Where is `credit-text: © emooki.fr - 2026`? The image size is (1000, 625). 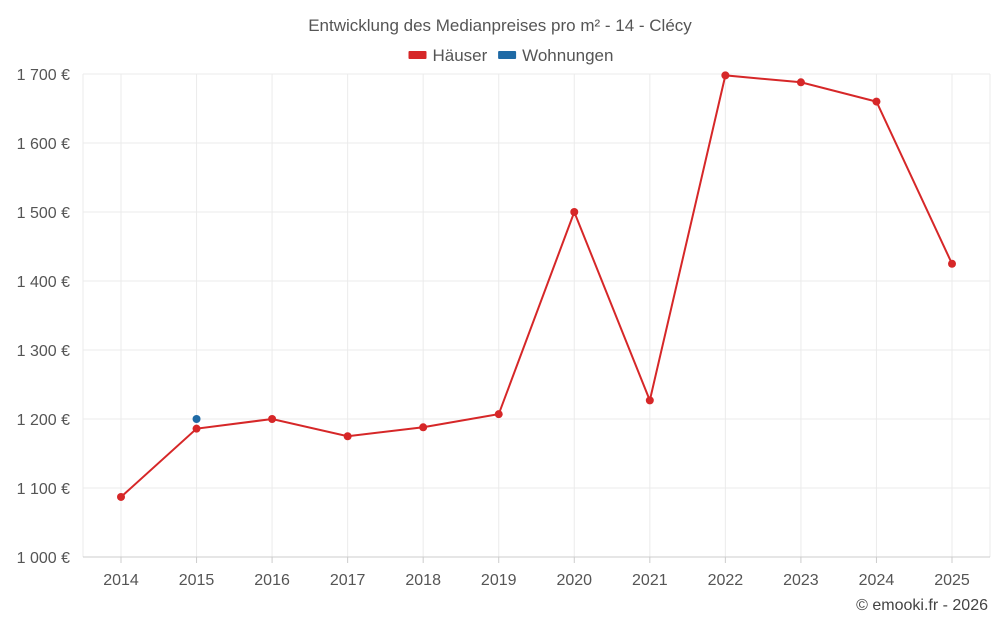 credit-text: © emooki.fr - 2026 is located at coordinates (922, 605).